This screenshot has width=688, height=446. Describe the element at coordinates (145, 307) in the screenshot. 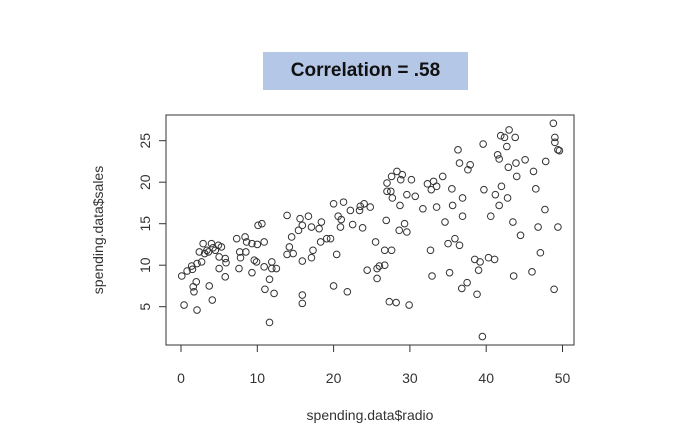

I see `y-tick-label: 5` at that location.